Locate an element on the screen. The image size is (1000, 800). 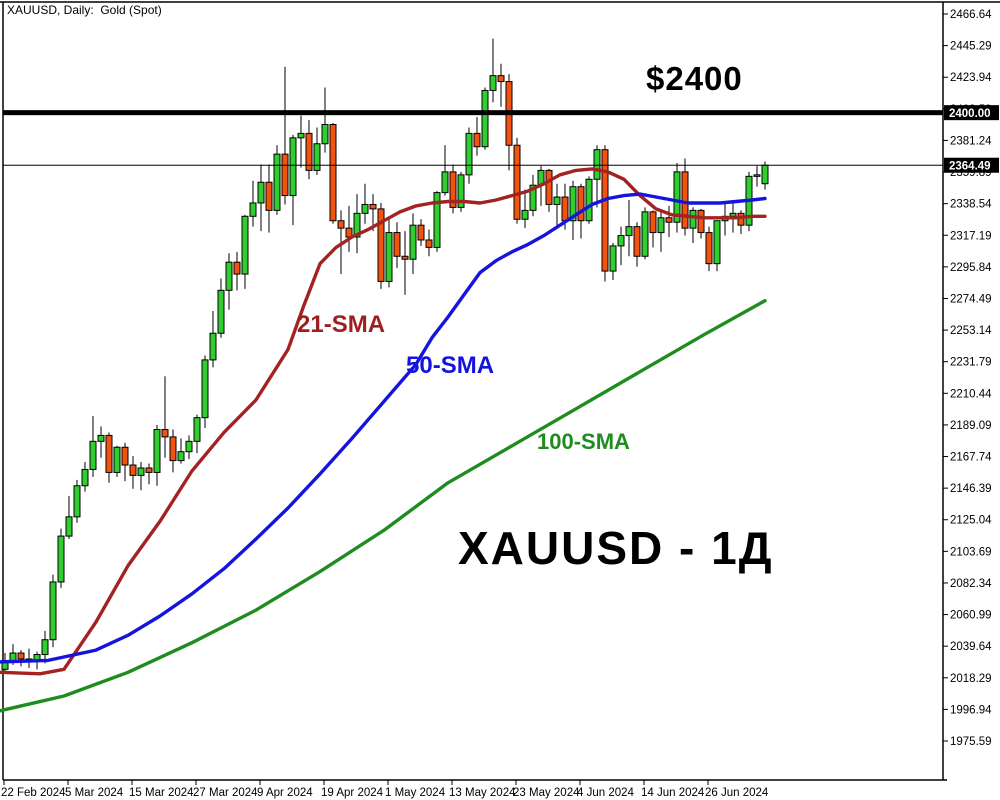
date-axis-label: 22 Feb 2024 is located at coordinates (33, 793).